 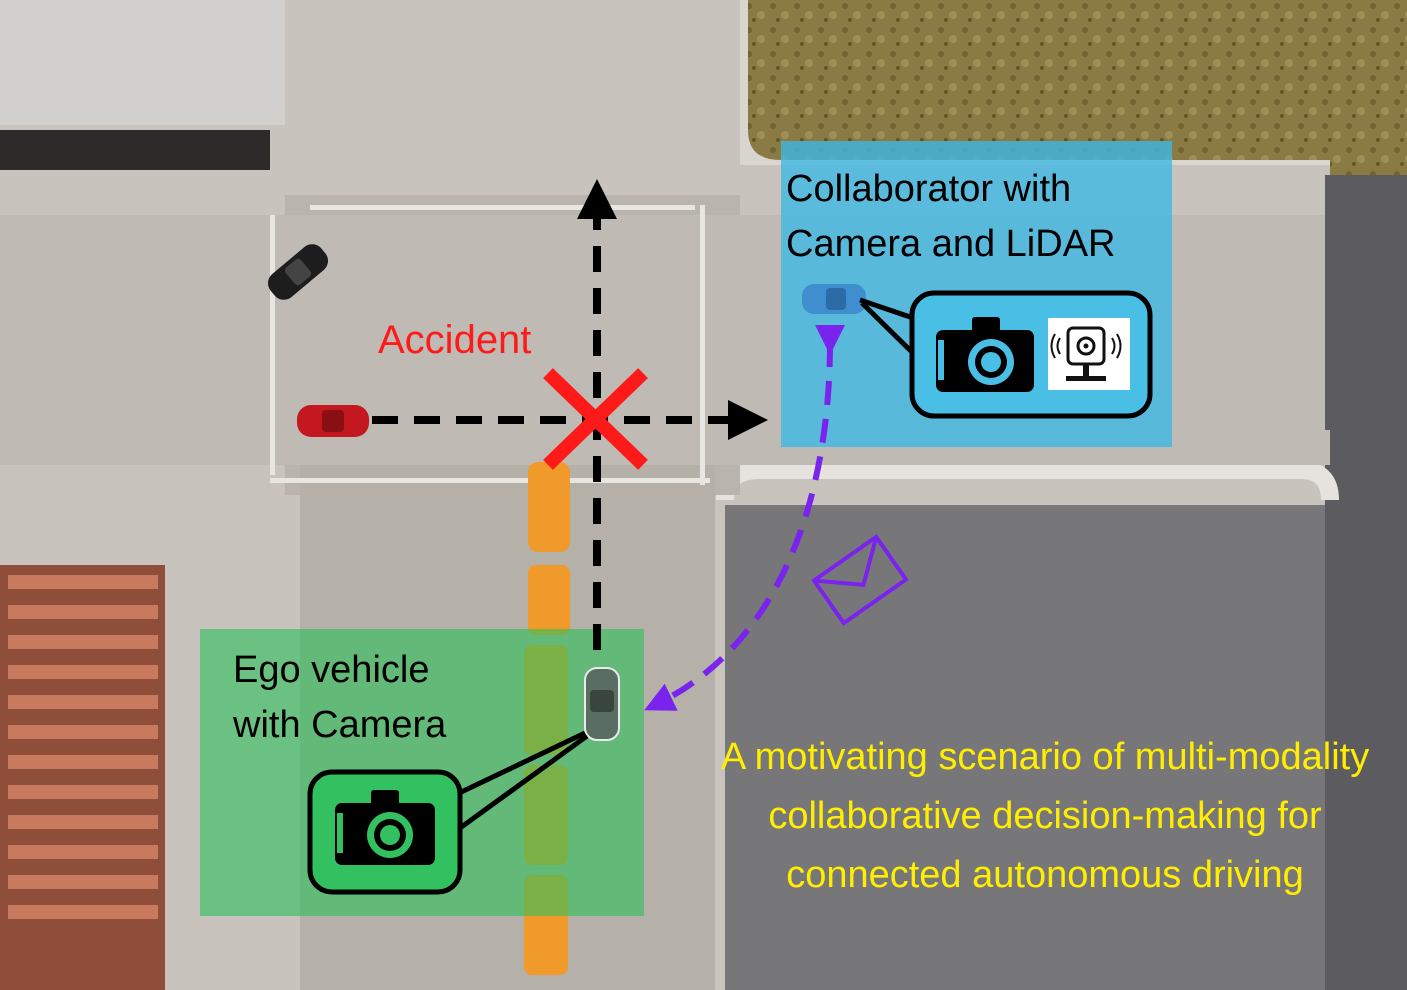 What do you see at coordinates (455, 340) in the screenshot?
I see `accident-label: Accident` at bounding box center [455, 340].